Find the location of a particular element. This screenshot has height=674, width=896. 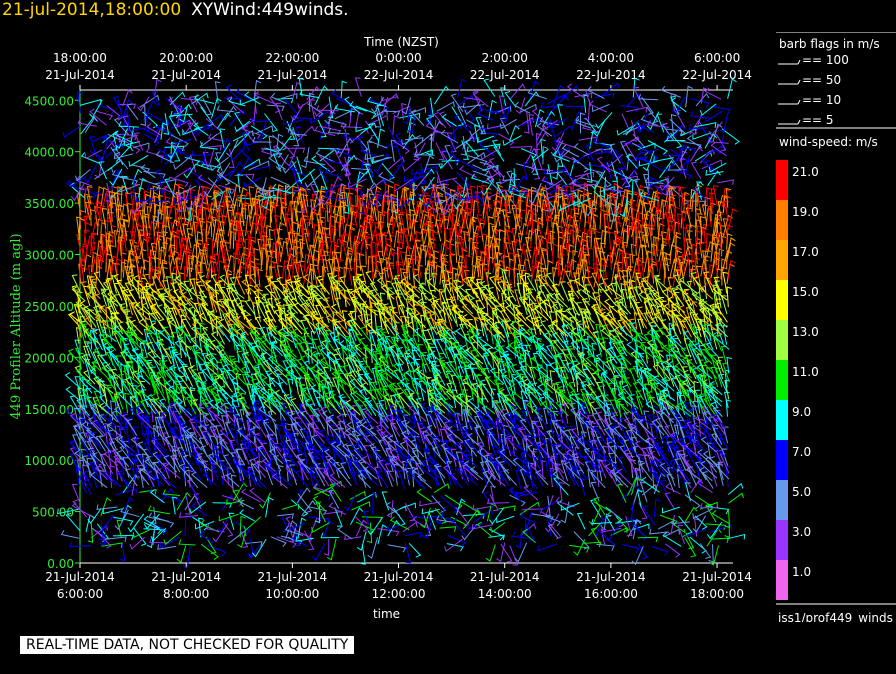

y-tick-label: 2000.00 is located at coordinates (49, 358).